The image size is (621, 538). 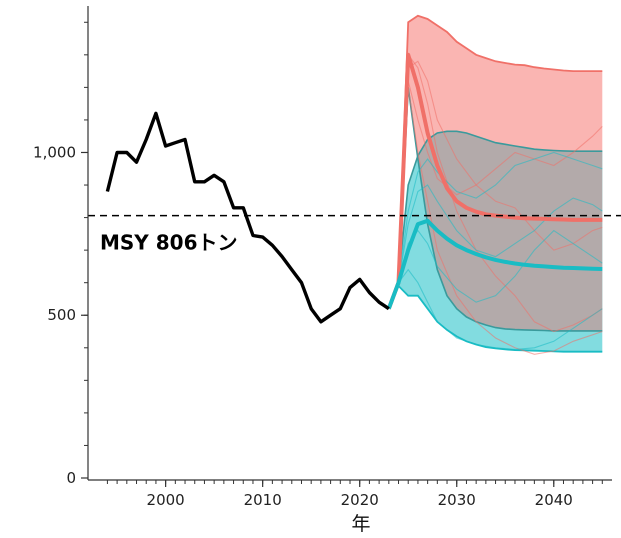 What do you see at coordinates (71, 478) in the screenshot?
I see `y-tick-label: 0` at bounding box center [71, 478].